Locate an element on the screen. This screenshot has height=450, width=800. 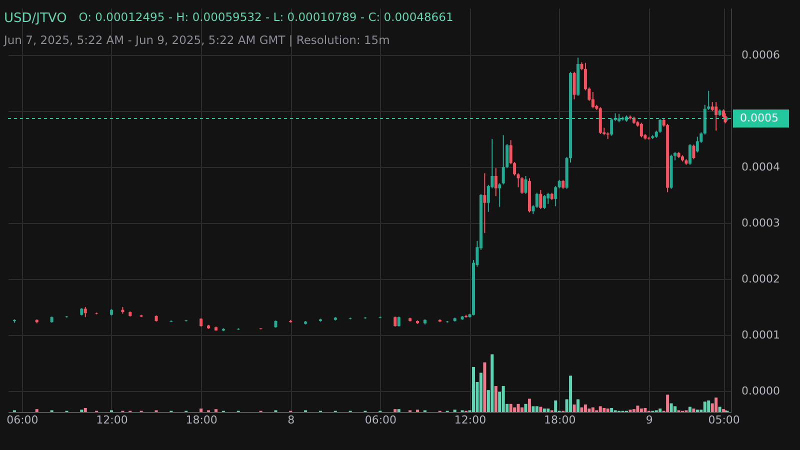
y-tick-label: 0.0000 is located at coordinates (761, 391).